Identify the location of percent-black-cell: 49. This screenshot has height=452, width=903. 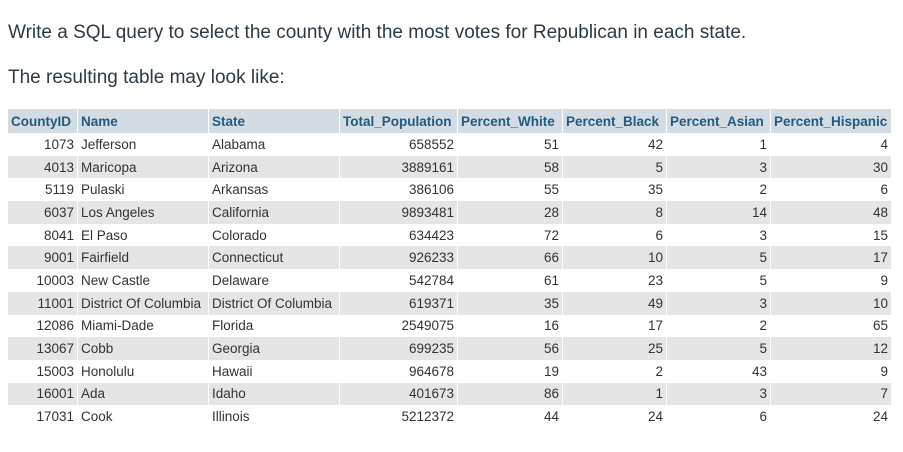
(614, 303).